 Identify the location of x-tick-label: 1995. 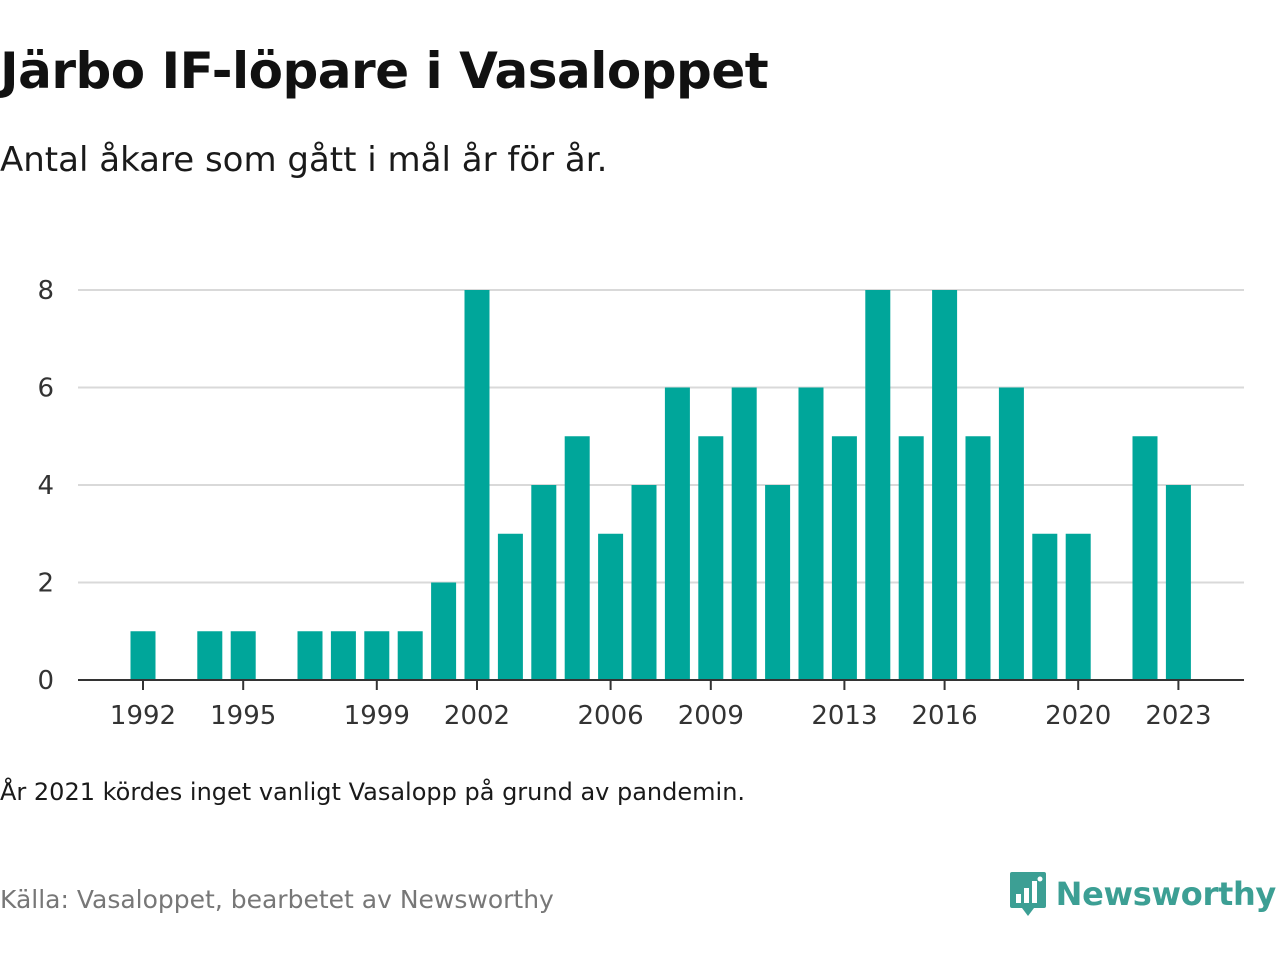
(243, 716).